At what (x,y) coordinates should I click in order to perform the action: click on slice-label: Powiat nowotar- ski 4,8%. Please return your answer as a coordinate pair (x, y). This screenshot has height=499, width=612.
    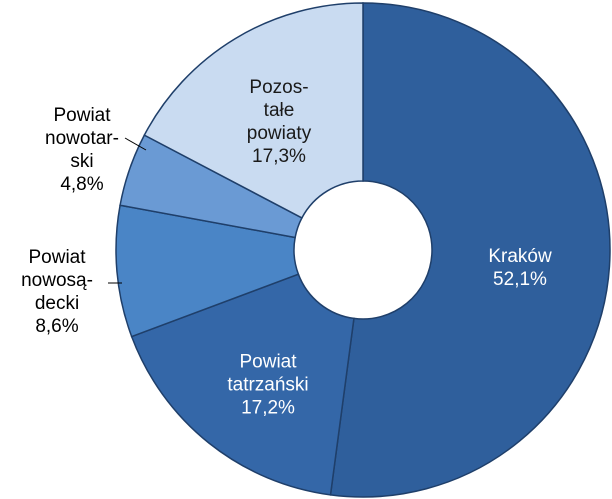
    Looking at the image, I should click on (82, 150).